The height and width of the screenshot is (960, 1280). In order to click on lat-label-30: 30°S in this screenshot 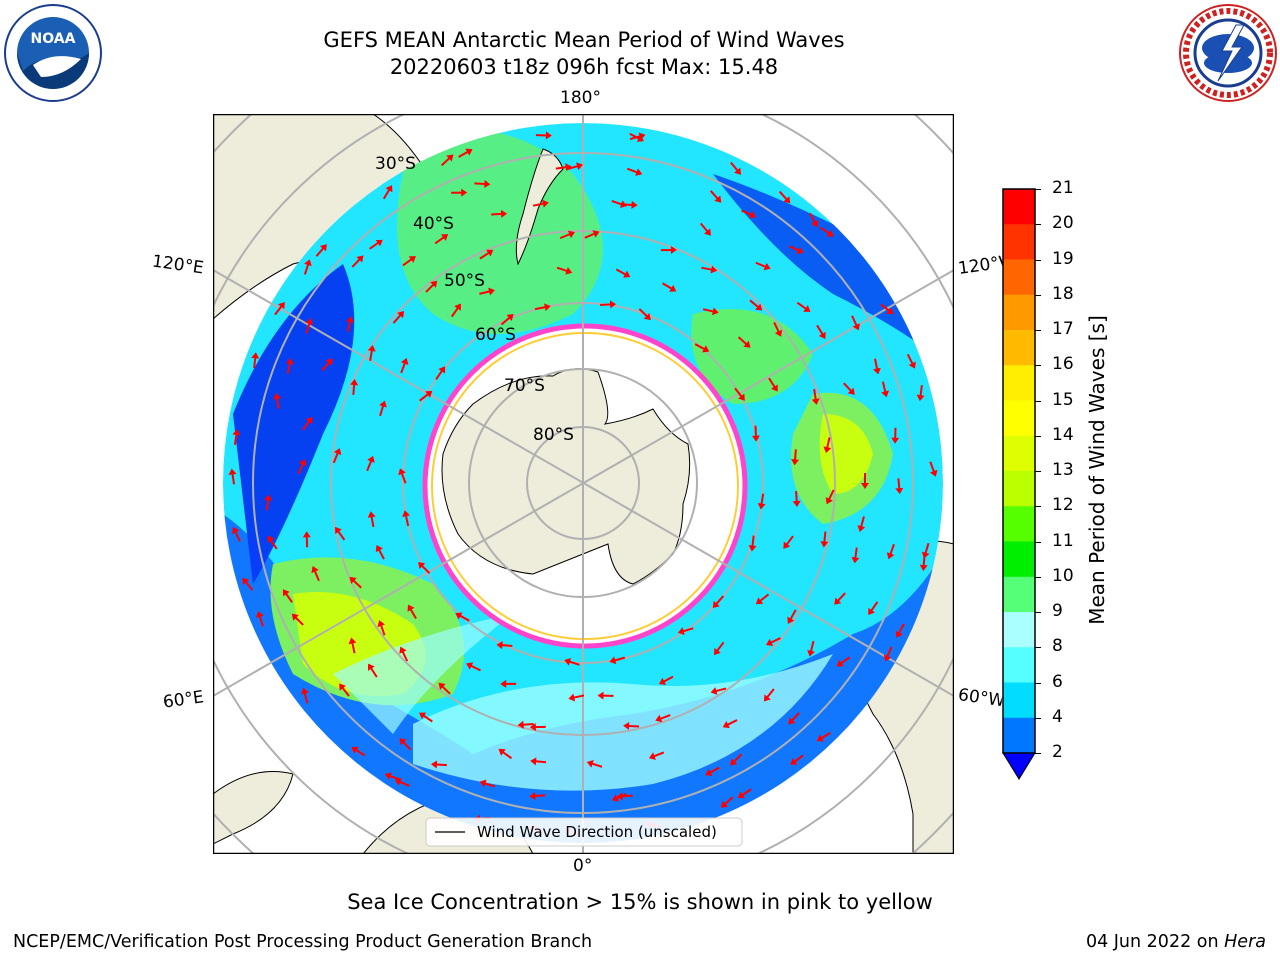, I will do `click(395, 164)`.